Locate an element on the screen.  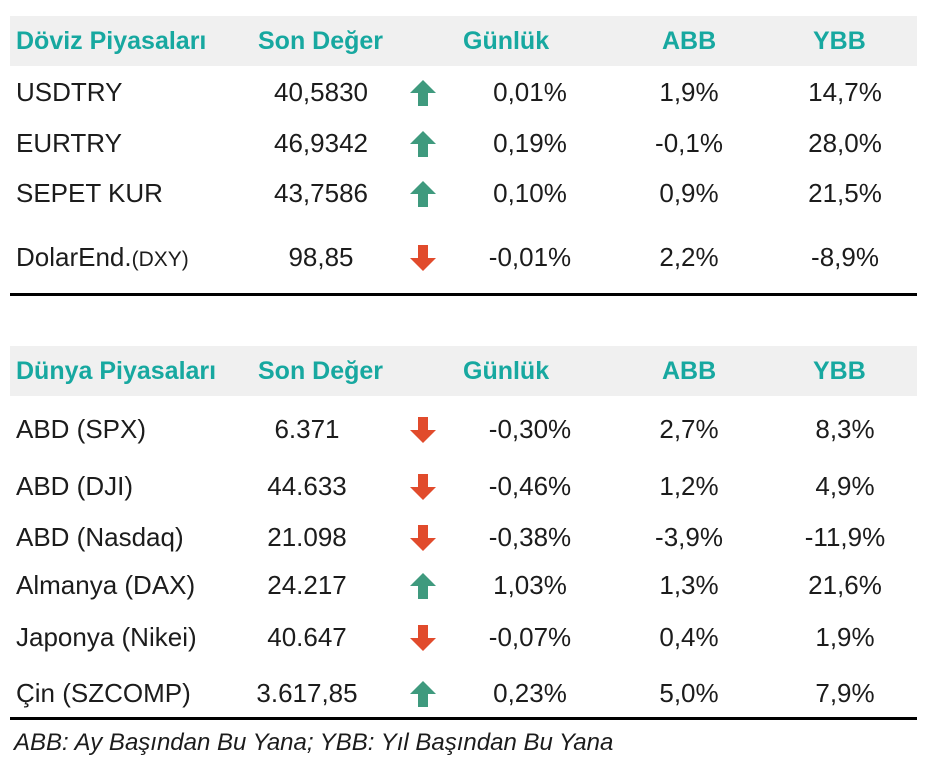
row-name-suffix: (DXY) is located at coordinates (160, 259).